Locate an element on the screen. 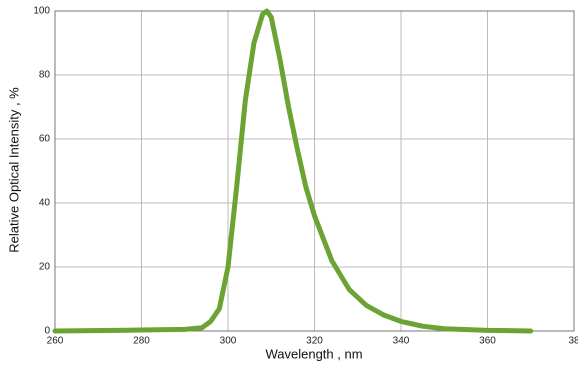 This screenshot has width=578, height=367. y-tick-label: 20 is located at coordinates (45, 267).